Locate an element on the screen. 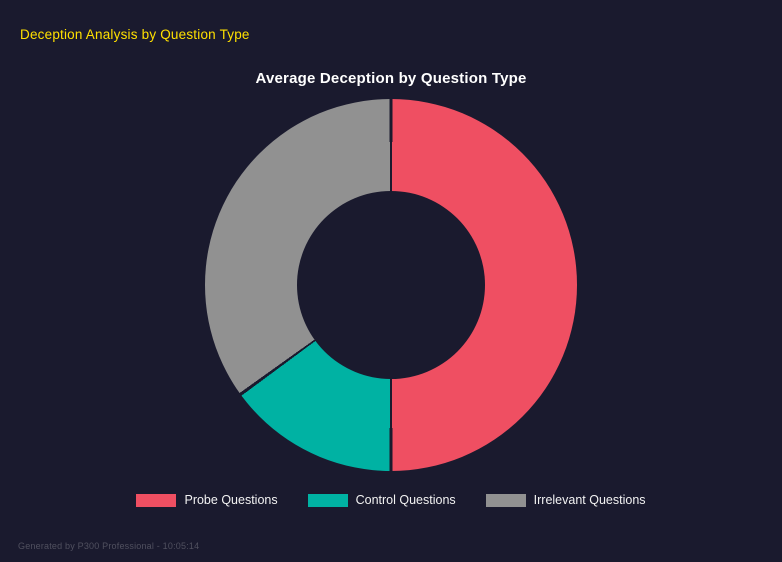  legend-label: Irrelevant Questions is located at coordinates (589, 500).